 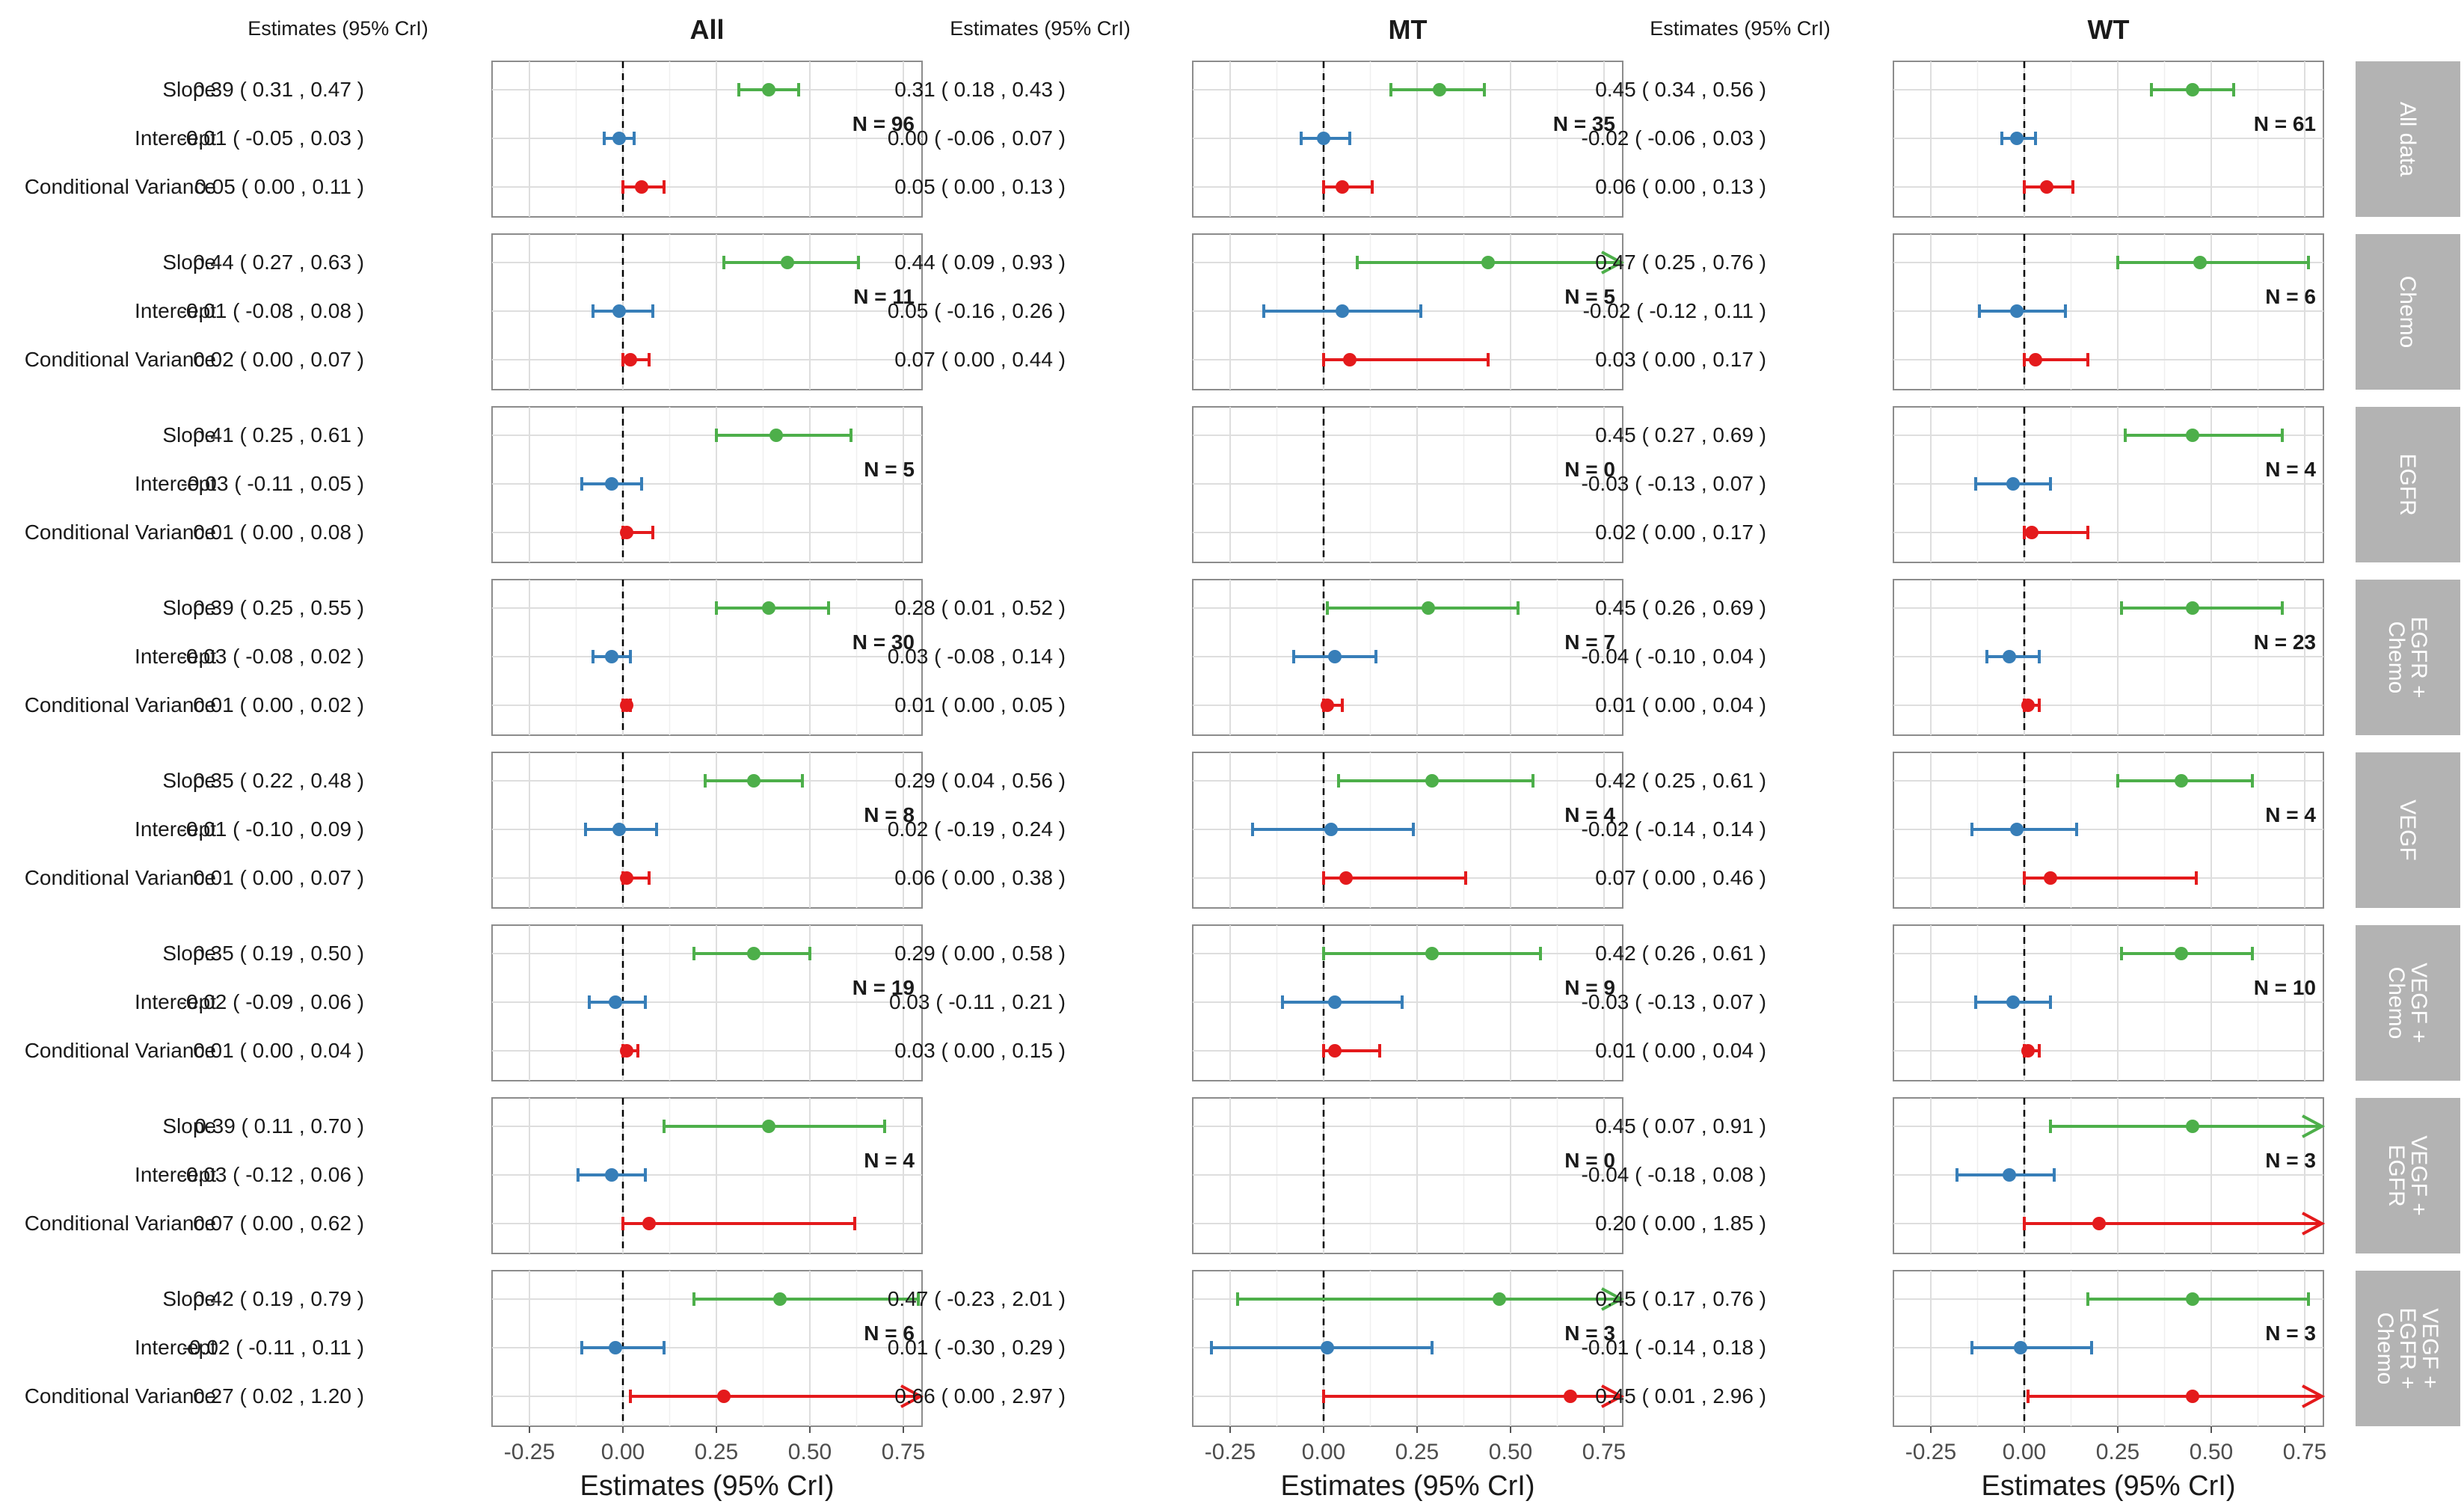 What do you see at coordinates (278, 359) in the screenshot?
I see `estimate-text-conditional-variance: 0.02 ( 0.00 , 0.07 )` at bounding box center [278, 359].